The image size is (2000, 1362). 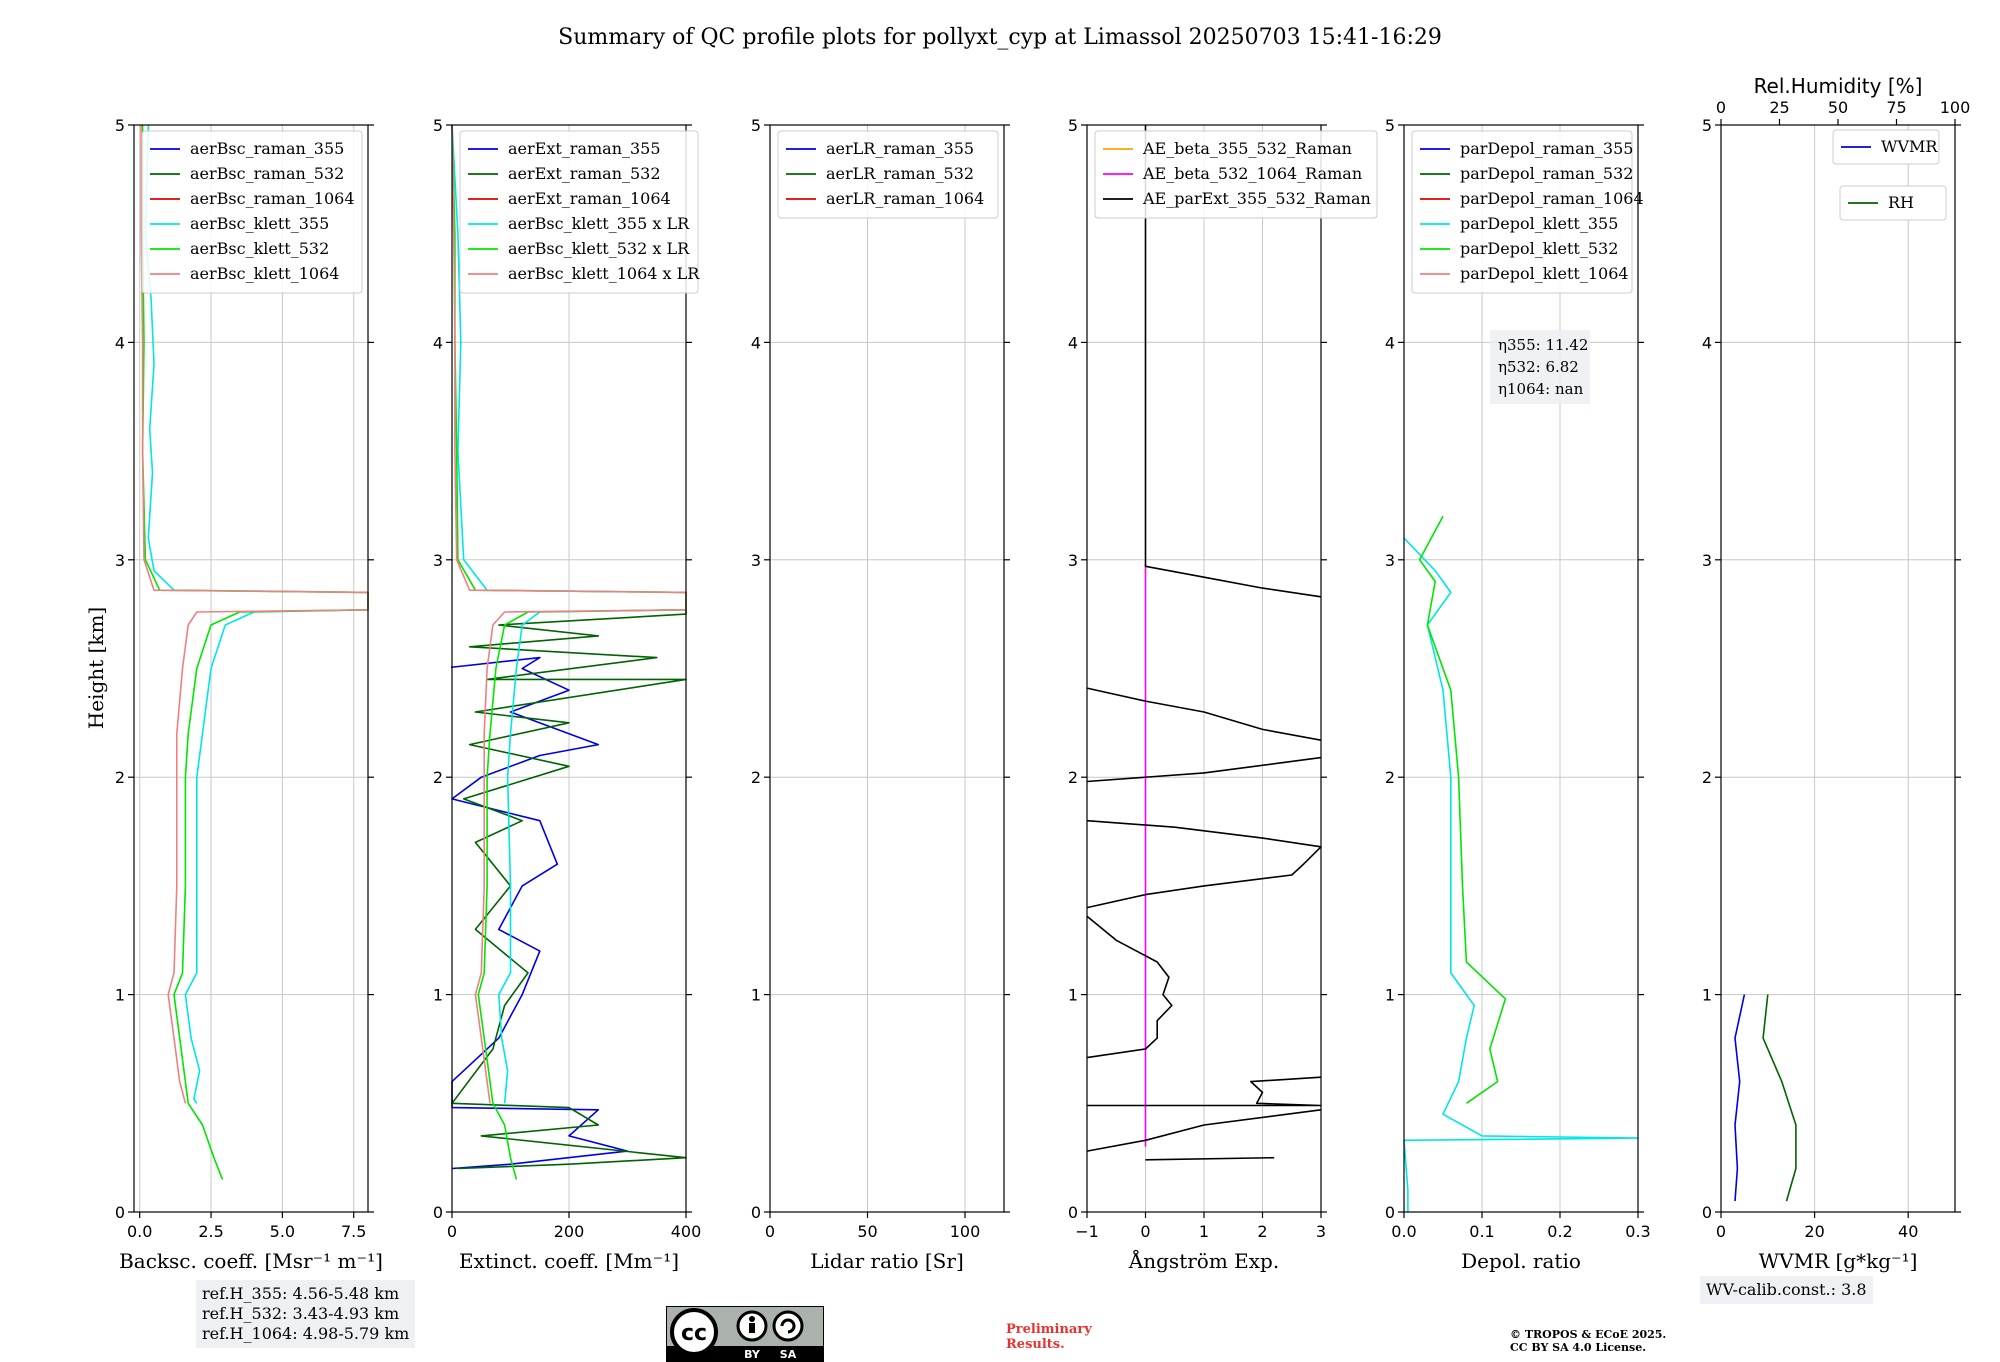 What do you see at coordinates (1204, 1130) in the screenshot?
I see `series-ae-parext-355-532-raman-segment-7-` at bounding box center [1204, 1130].